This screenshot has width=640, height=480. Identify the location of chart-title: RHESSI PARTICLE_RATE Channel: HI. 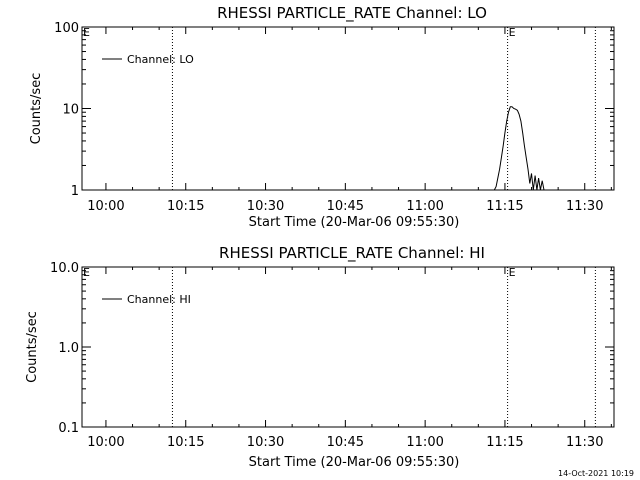
(352, 253).